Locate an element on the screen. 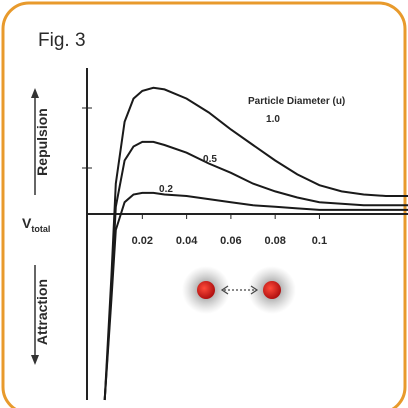  repulsion-label: Repulsion is located at coordinates (42, 142).